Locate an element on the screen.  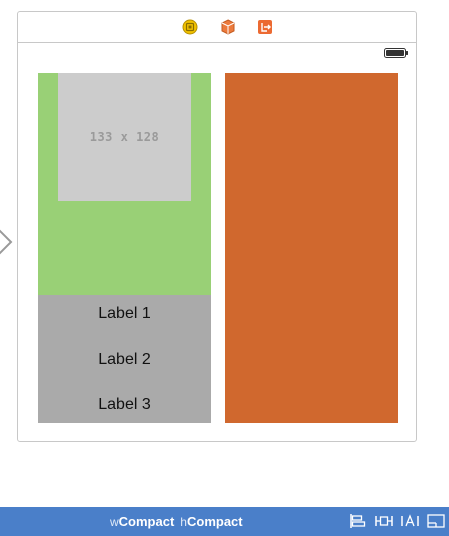
height-prefix: h is located at coordinates (183, 522).